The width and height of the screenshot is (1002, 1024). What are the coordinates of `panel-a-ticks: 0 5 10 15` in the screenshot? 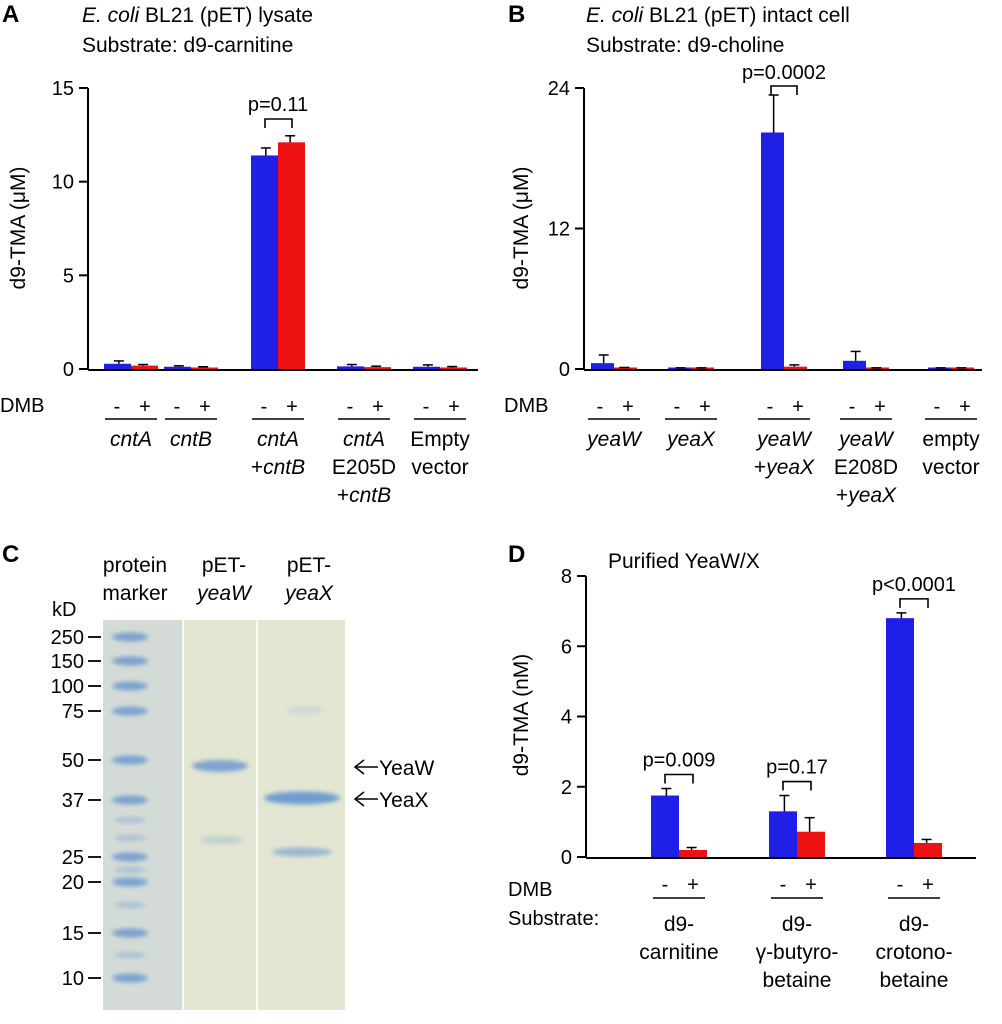 It's located at (70, 229).